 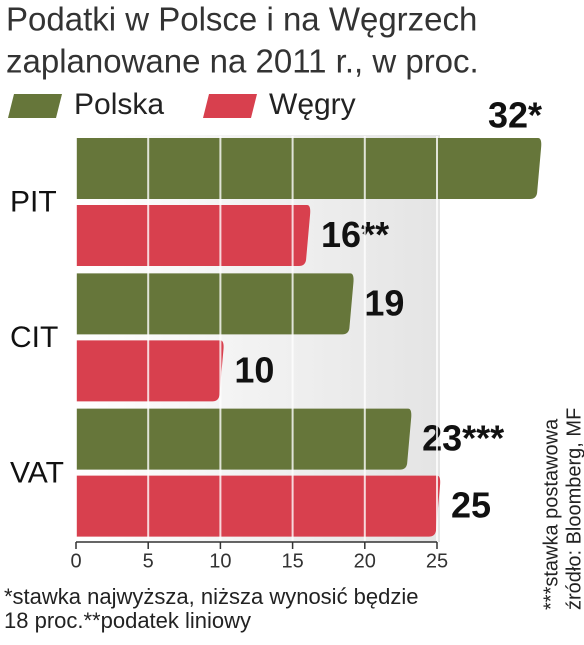 I want to click on category-label: PIT, so click(x=33, y=202).